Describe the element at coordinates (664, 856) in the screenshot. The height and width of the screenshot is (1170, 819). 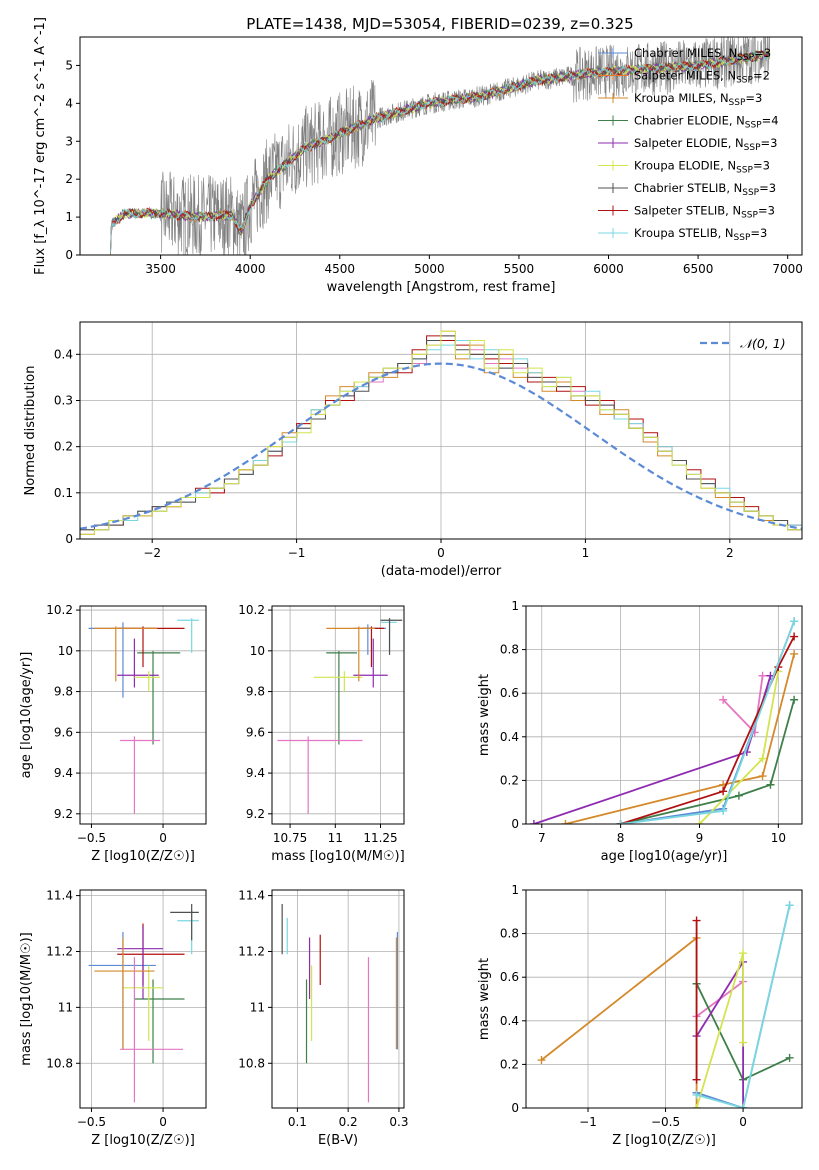
I see `x-axis-label: age [log10(age/yr)]` at that location.